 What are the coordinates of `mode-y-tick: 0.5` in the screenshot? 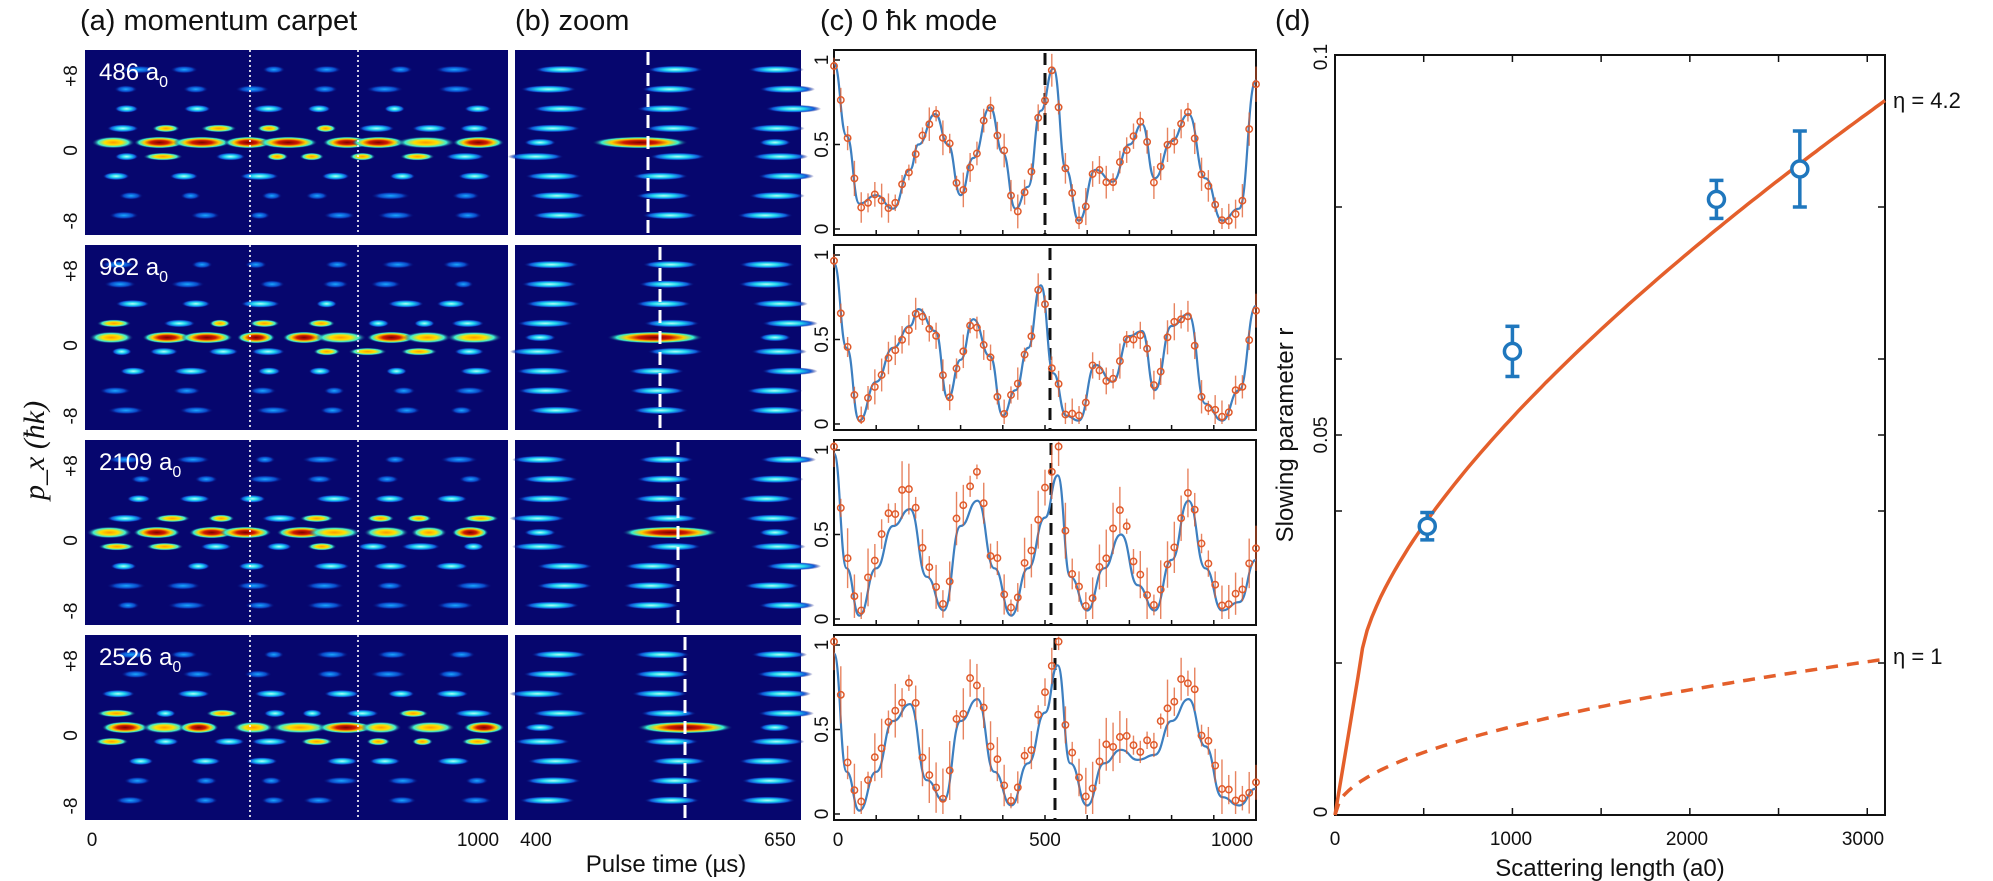 It's located at (822, 534).